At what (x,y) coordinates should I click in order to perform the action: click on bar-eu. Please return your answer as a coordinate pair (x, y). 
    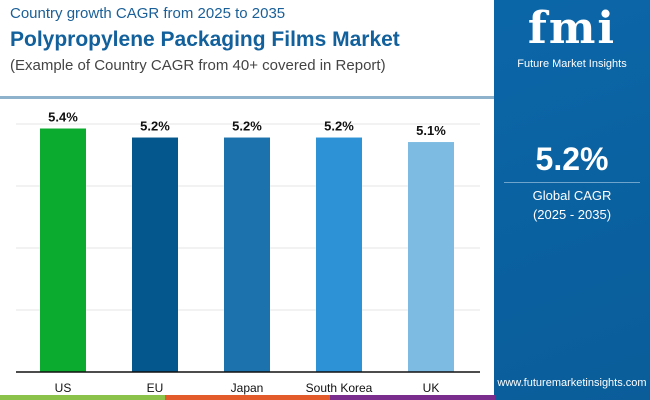
    Looking at the image, I should click on (155, 254).